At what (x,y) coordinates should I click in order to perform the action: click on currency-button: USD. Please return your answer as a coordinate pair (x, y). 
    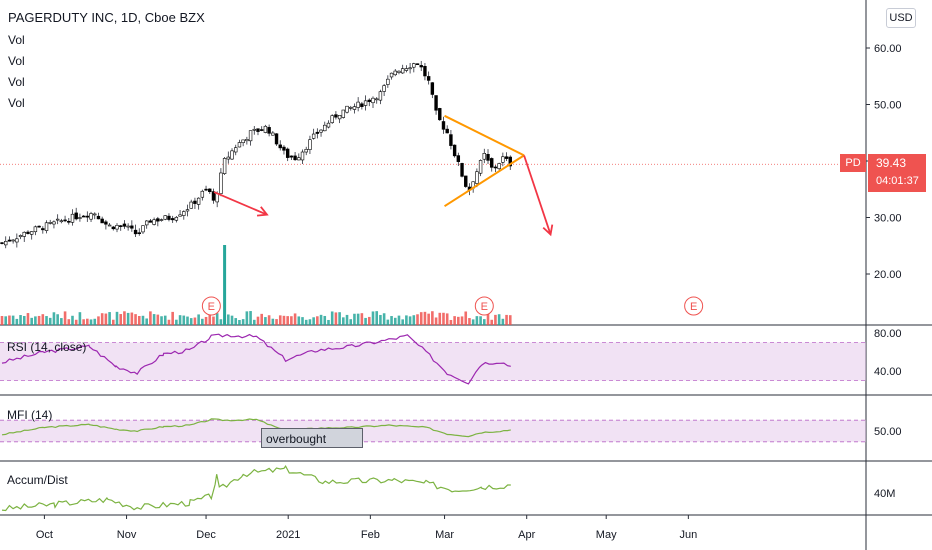
    Looking at the image, I should click on (901, 18).